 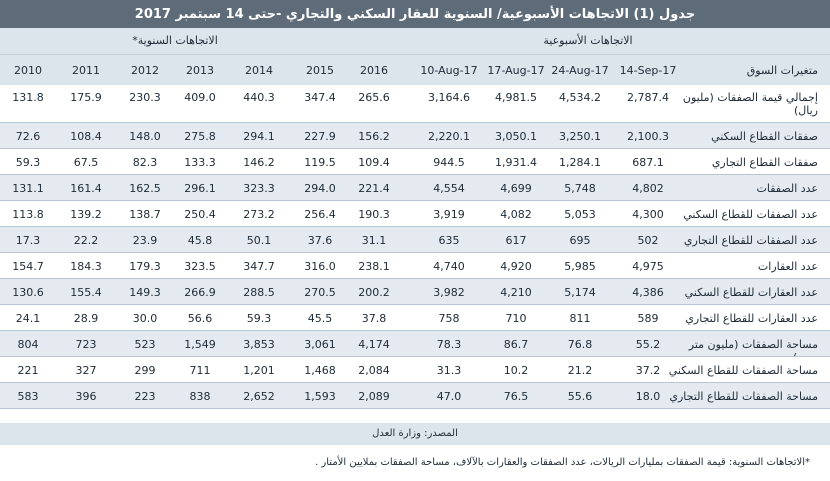 What do you see at coordinates (648, 344) in the screenshot?
I see `table-cell: 55.2` at bounding box center [648, 344].